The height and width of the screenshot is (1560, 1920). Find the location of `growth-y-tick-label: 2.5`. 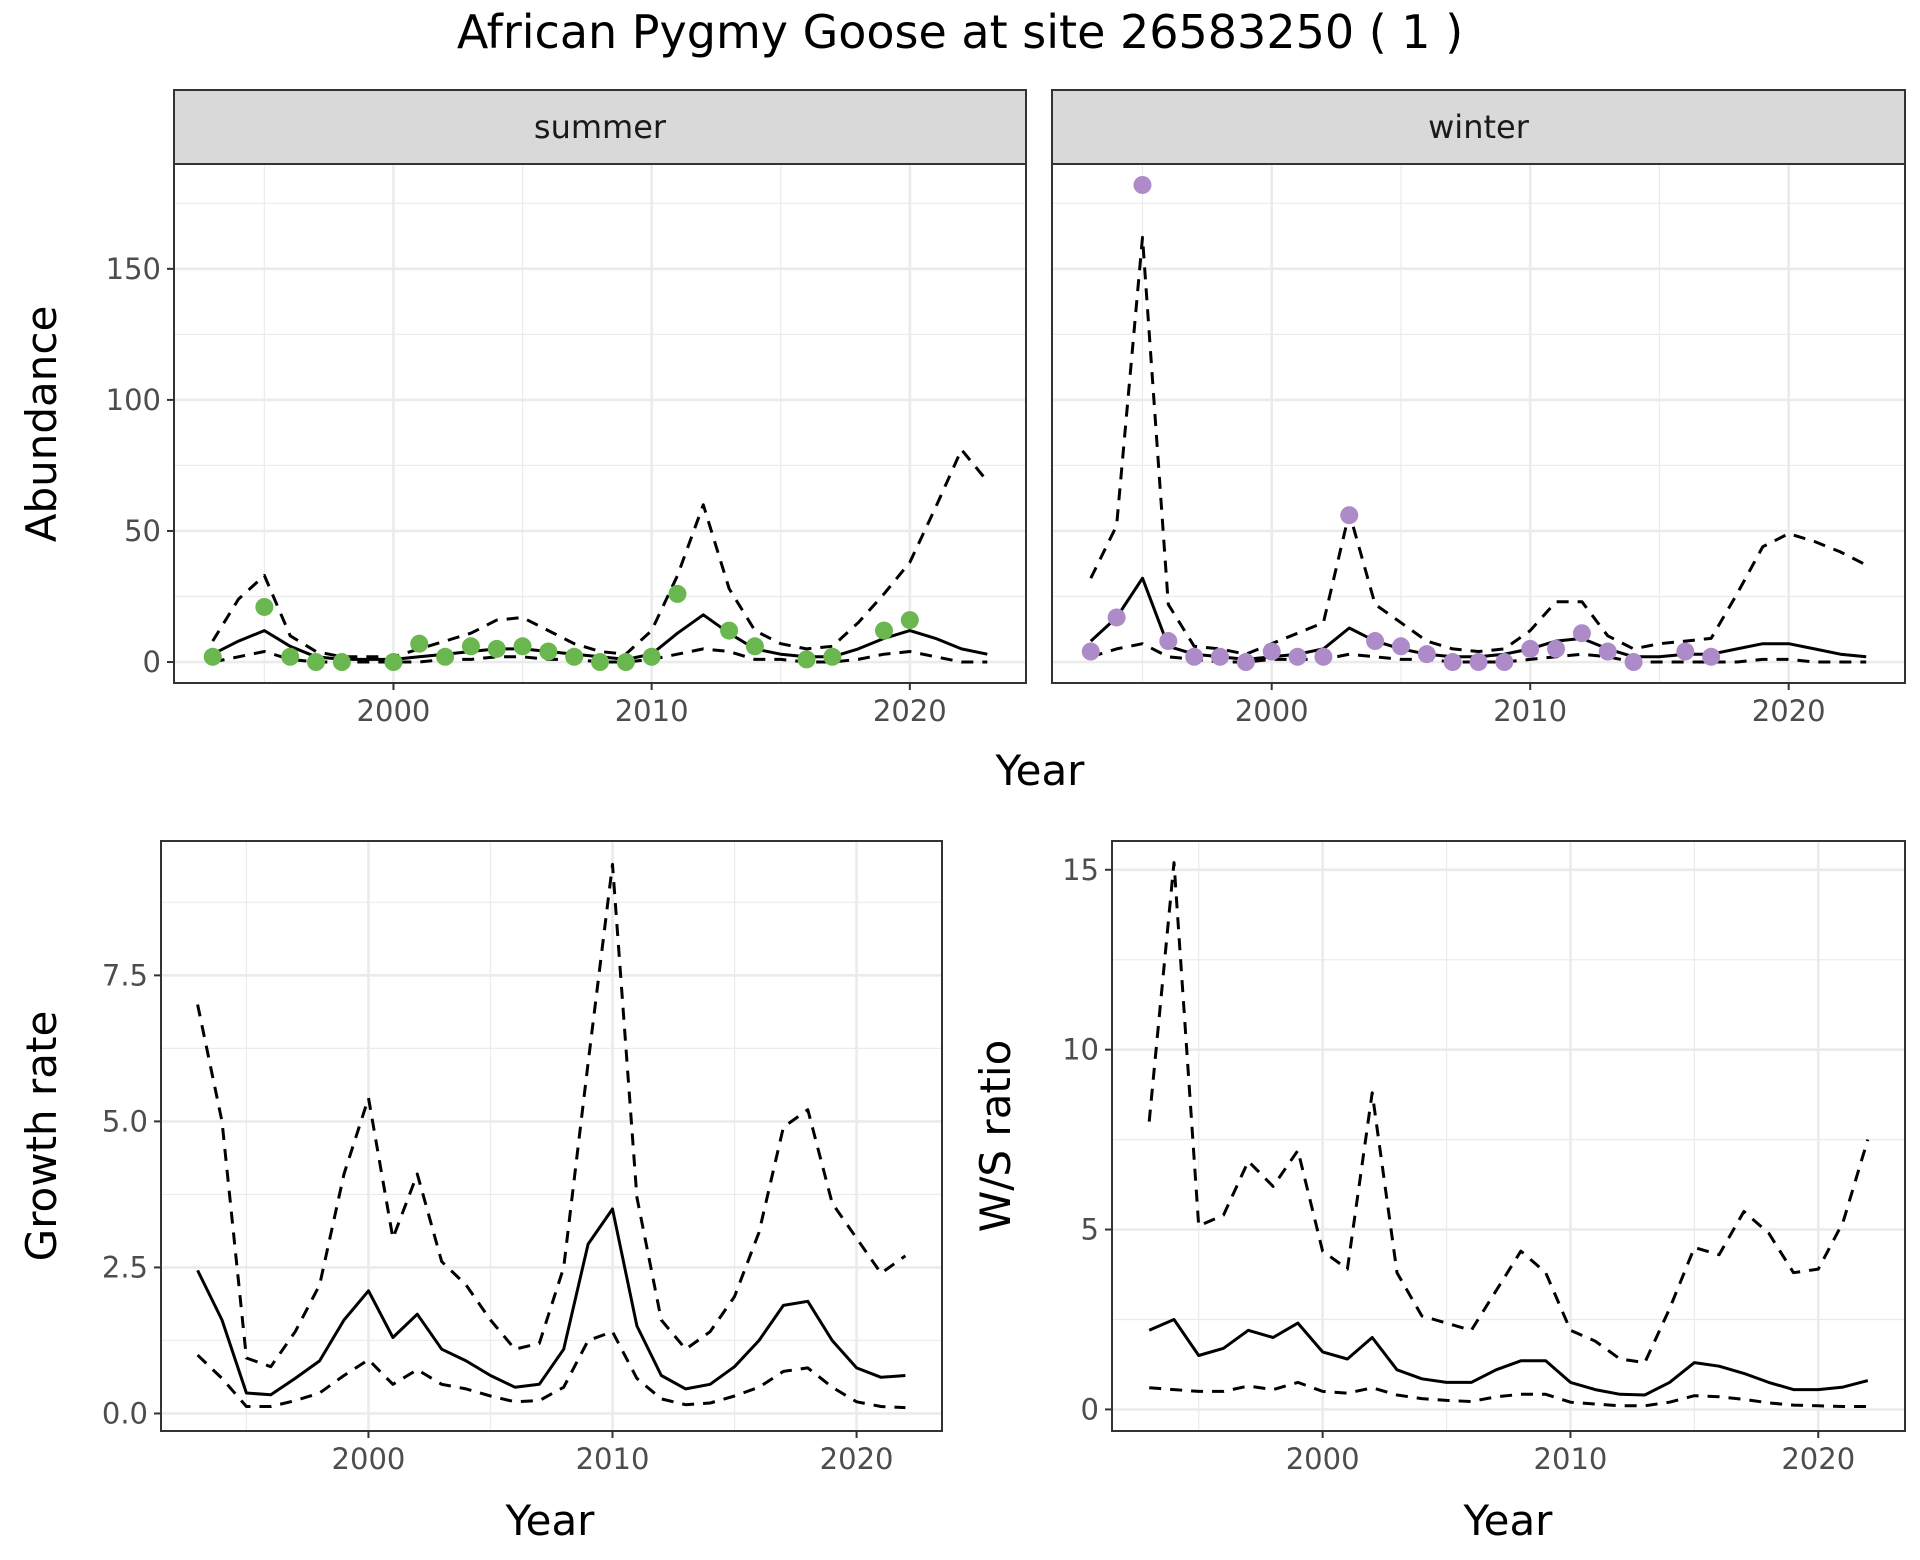

growth-y-tick-label: 2.5 is located at coordinates (125, 1267).